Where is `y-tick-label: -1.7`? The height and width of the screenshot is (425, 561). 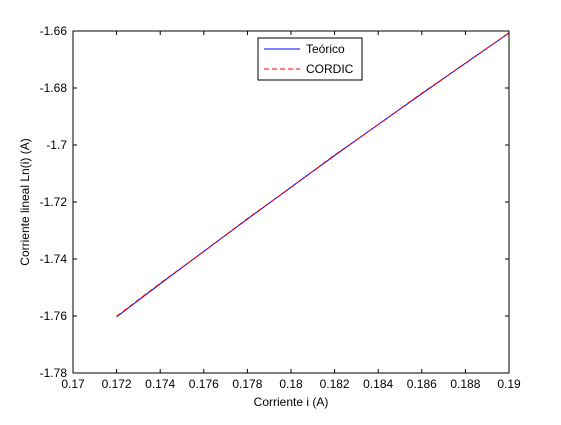
y-tick-label: -1.7 is located at coordinates (56, 145).